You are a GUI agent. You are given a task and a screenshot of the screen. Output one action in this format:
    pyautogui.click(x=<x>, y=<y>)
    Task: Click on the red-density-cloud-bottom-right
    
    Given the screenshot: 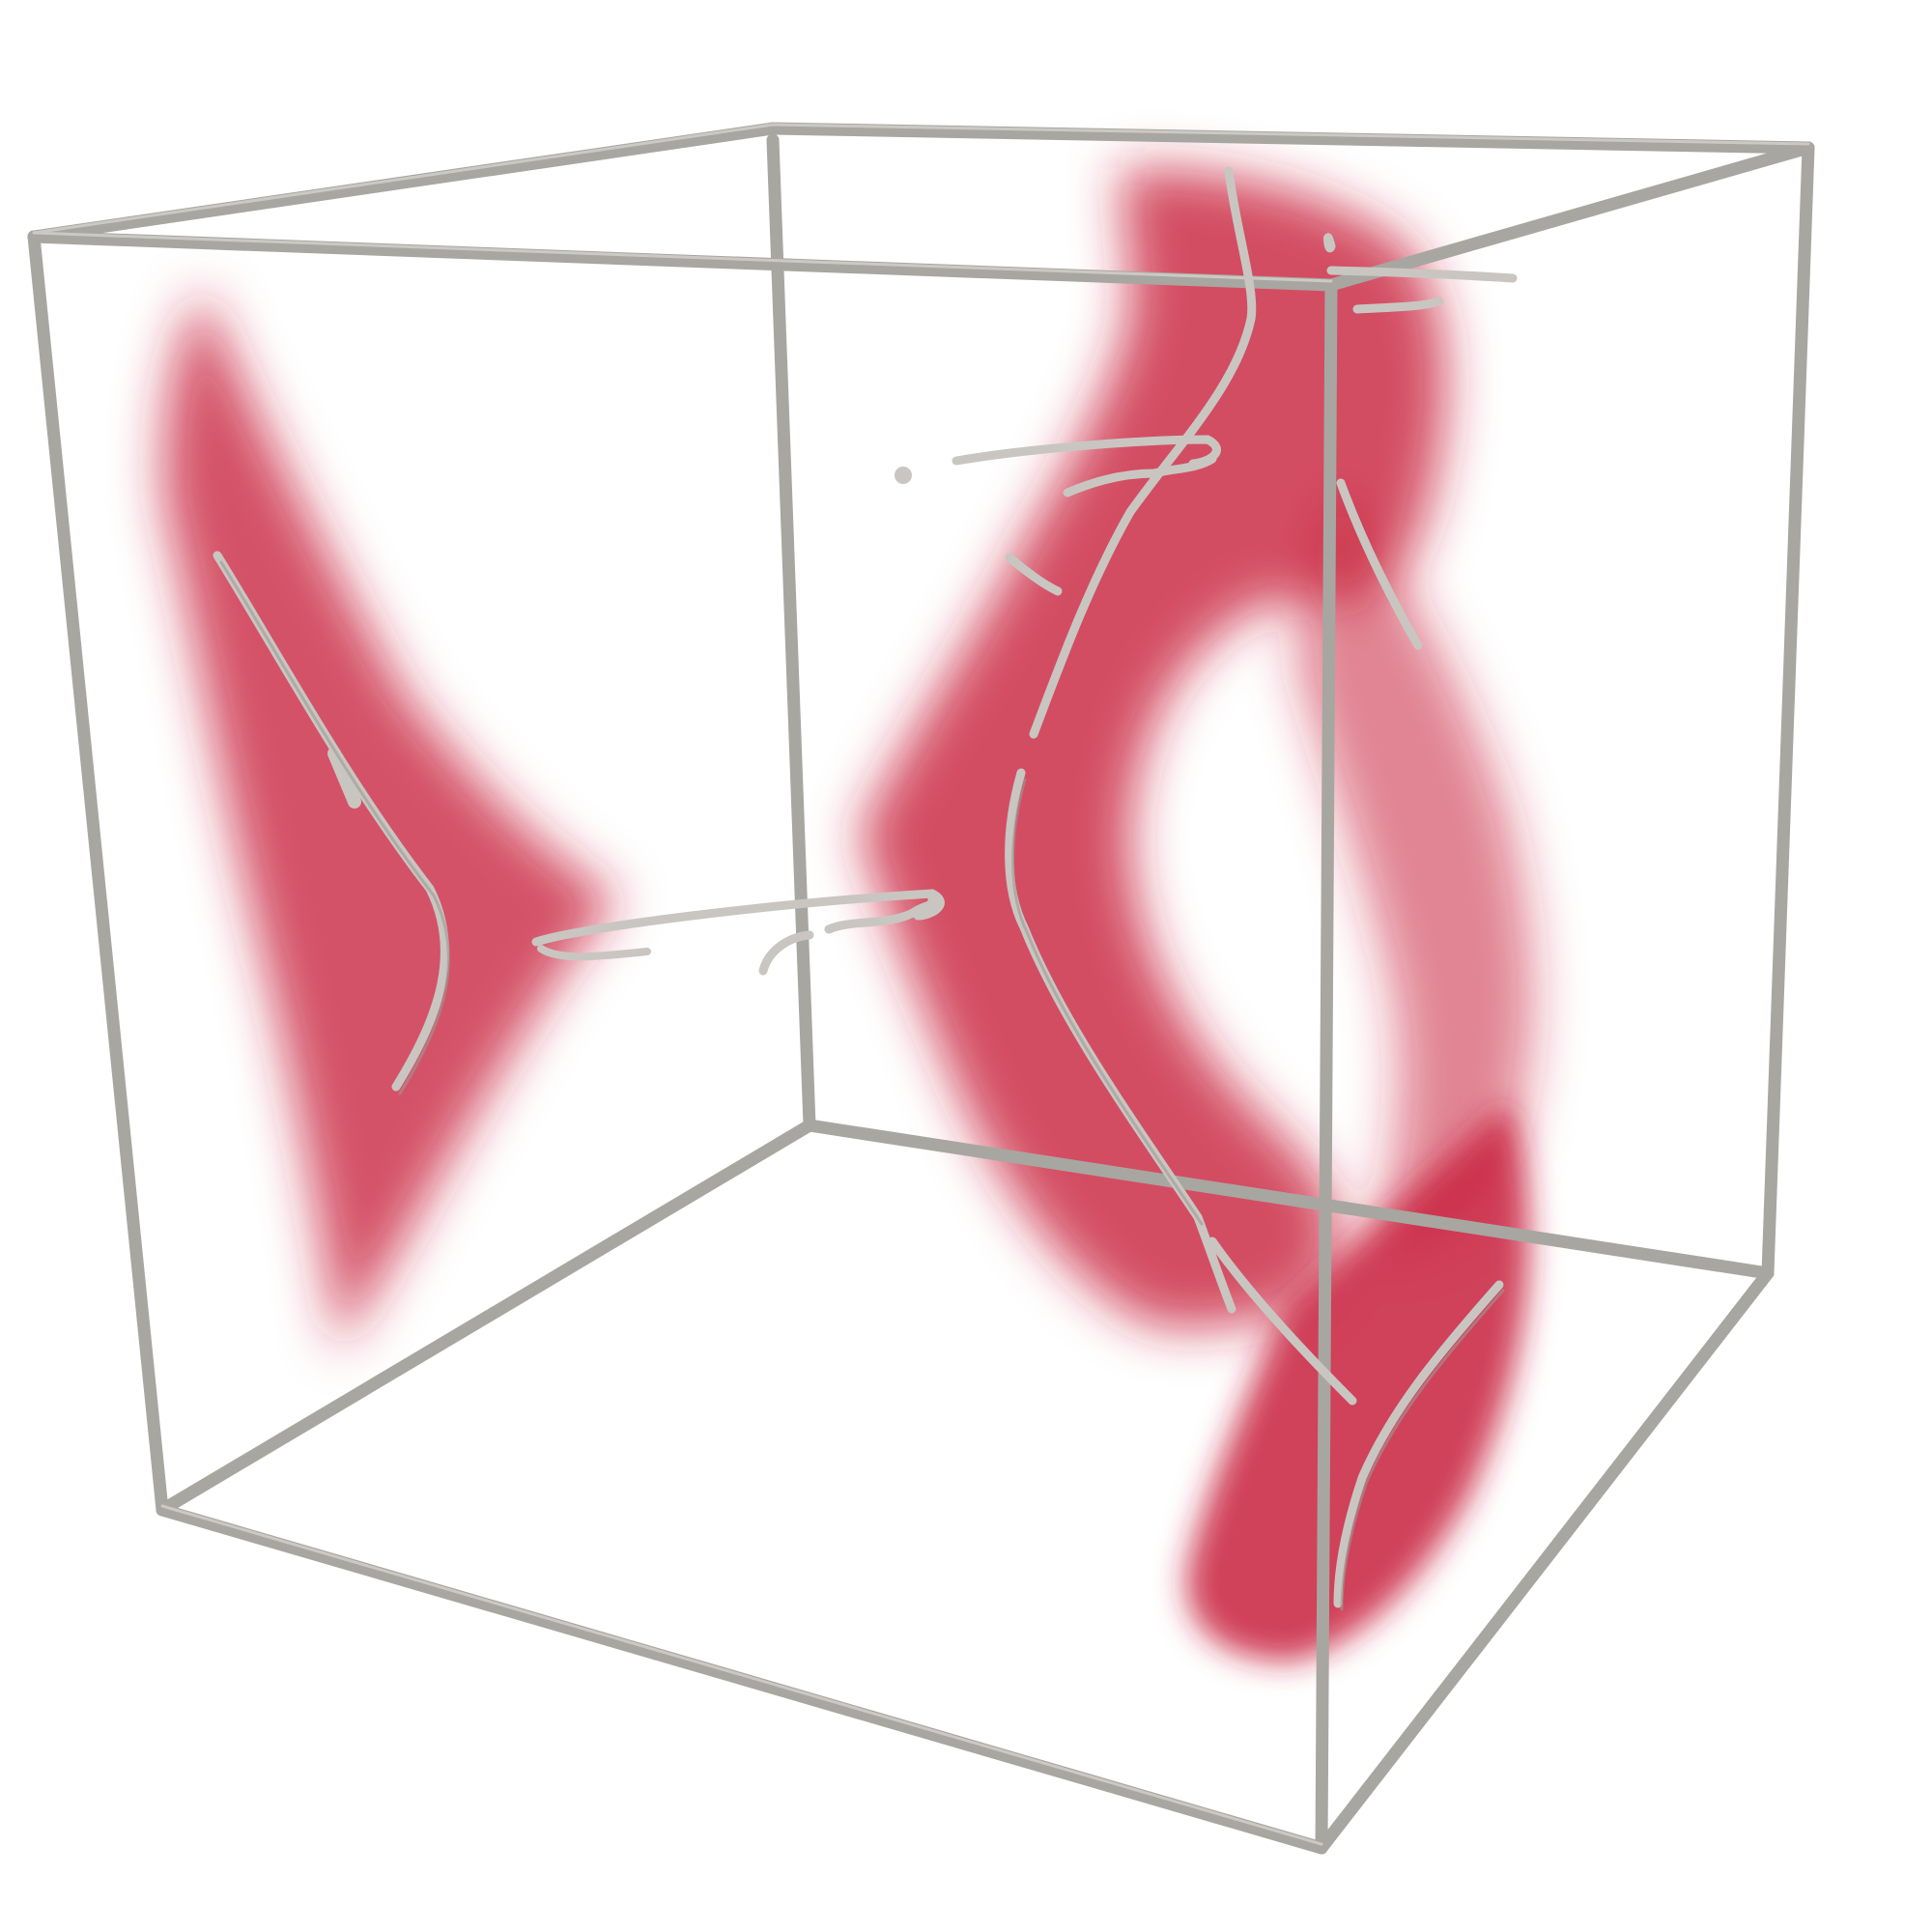 What is the action you would take?
    pyautogui.click(x=1358, y=1381)
    